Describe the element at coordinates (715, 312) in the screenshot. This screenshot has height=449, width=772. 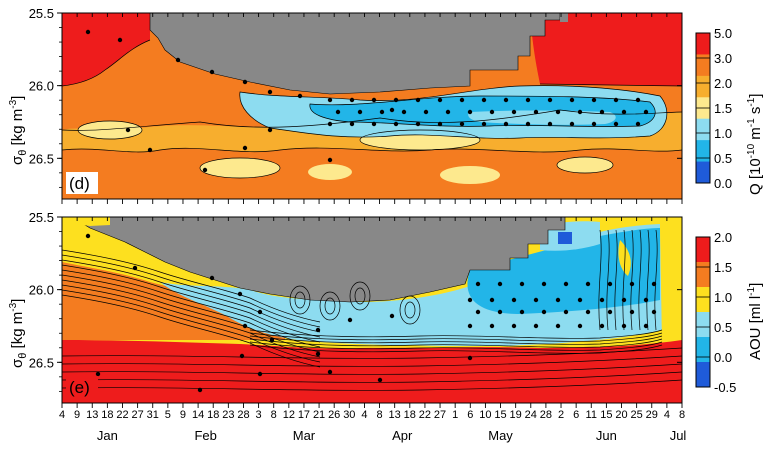
I see `panel-e-colorbar: 2.0 1.5 1.0 0.5 0.0 -0.5` at that location.